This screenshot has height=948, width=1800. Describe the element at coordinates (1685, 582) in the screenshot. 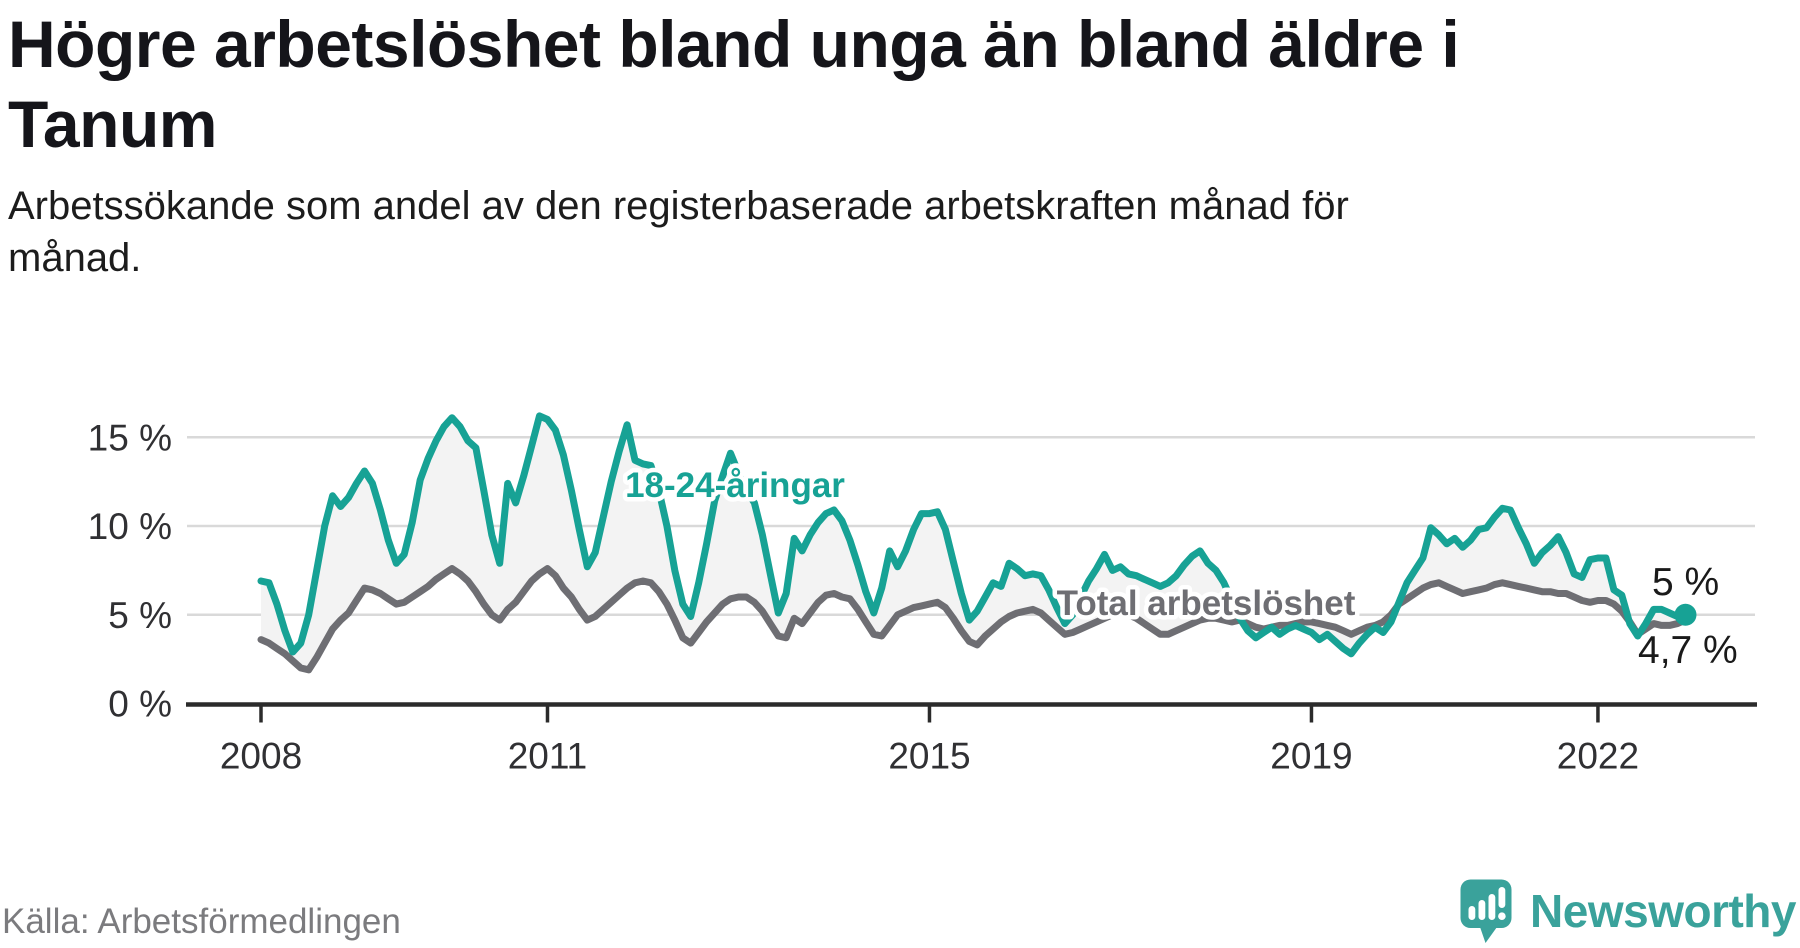

I see `annotation-youth-end-value: 5 %` at that location.